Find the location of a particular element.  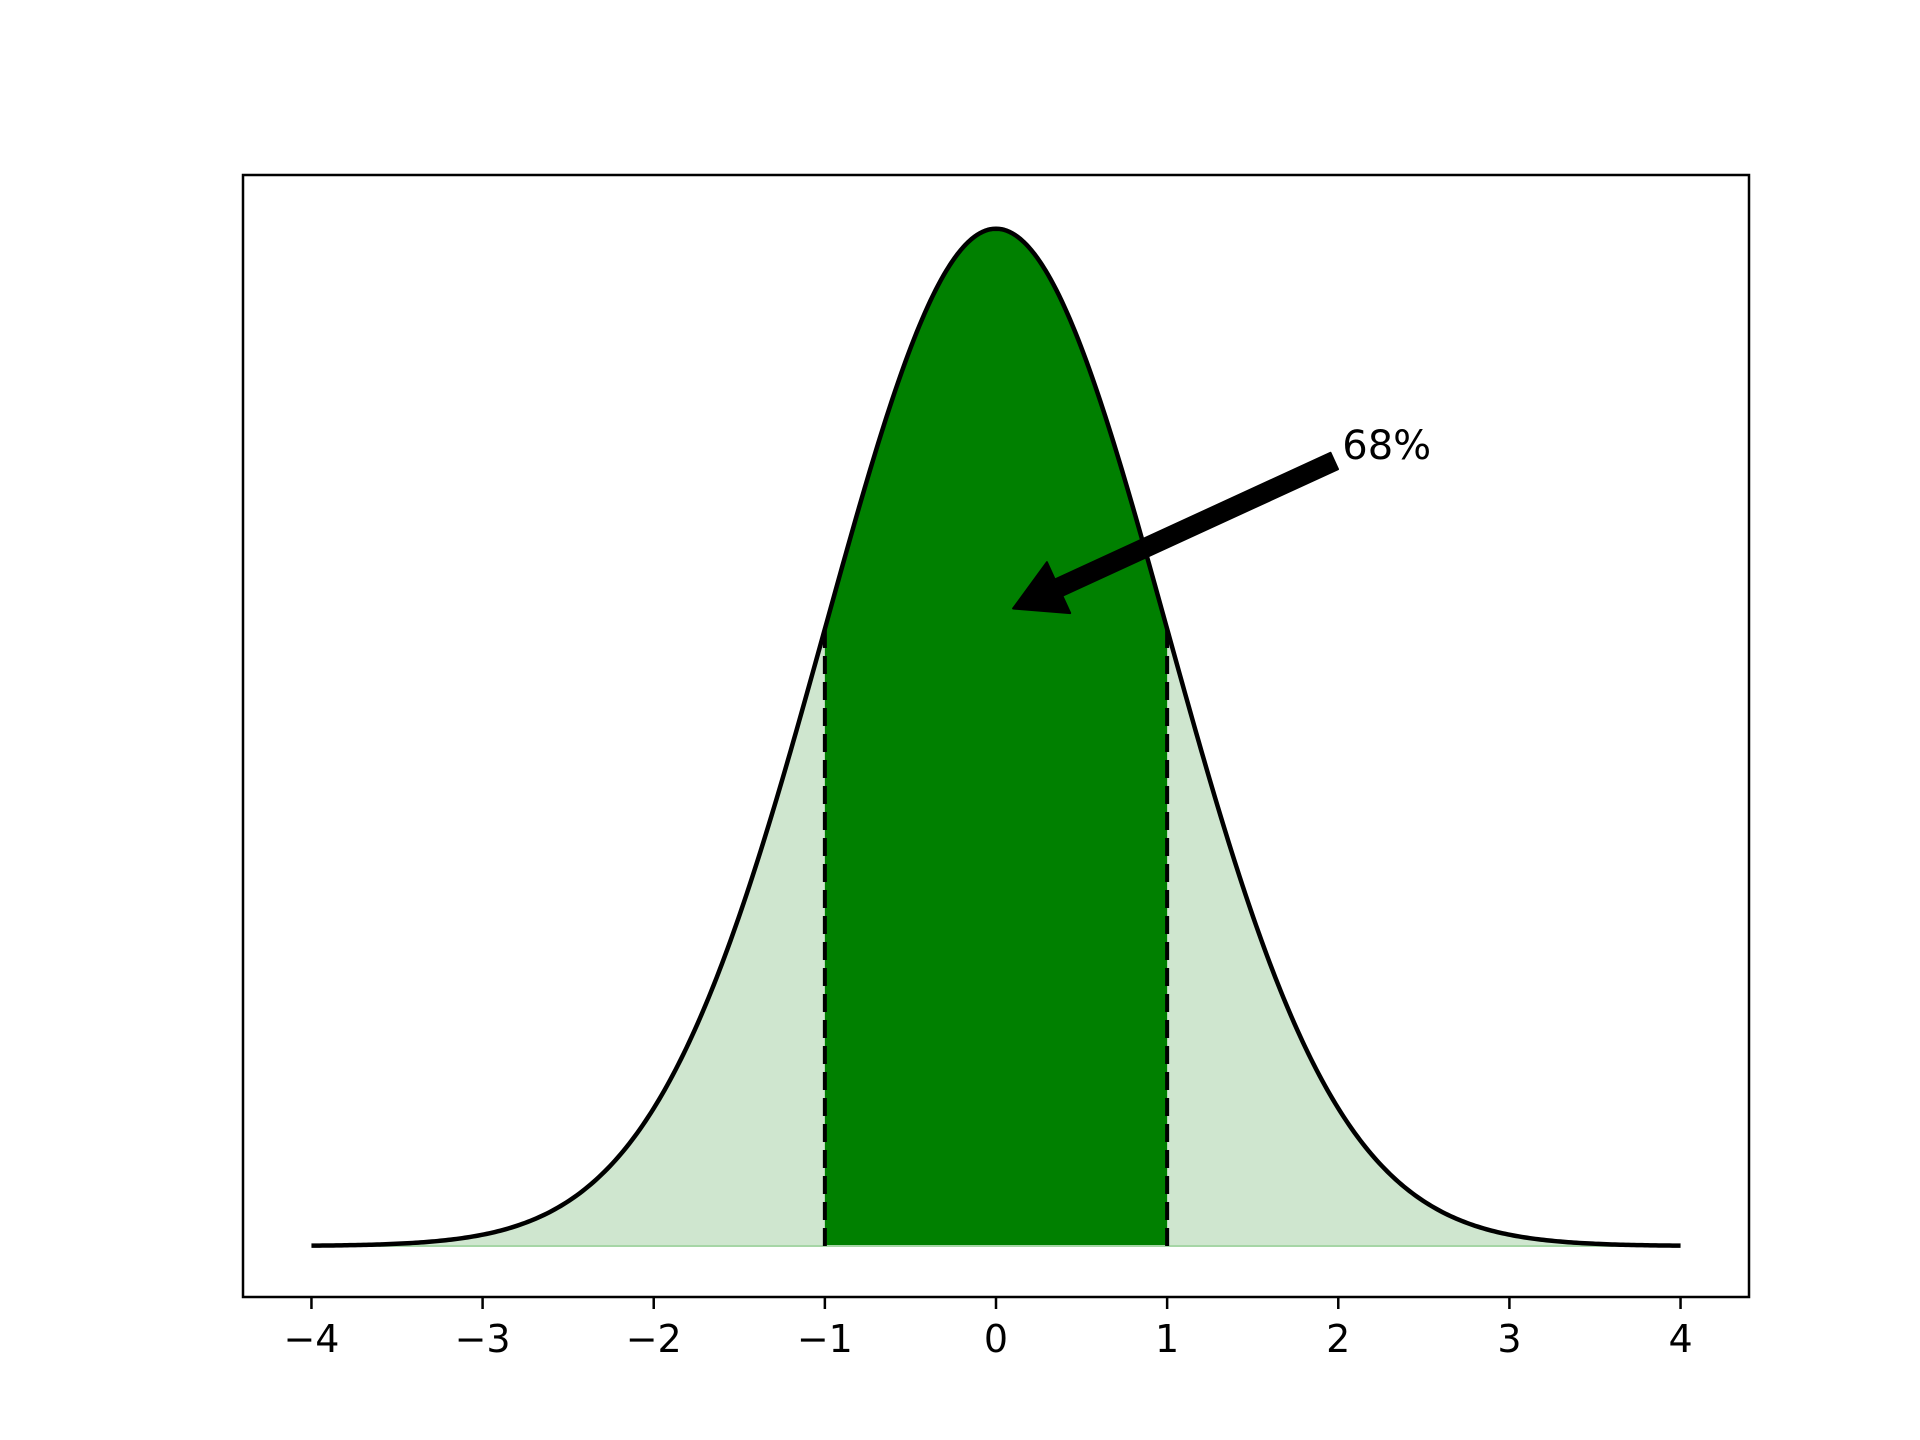

x-axis: −4 −3 −2 −1 0 1 2 3 4 is located at coordinates (988, 1329).